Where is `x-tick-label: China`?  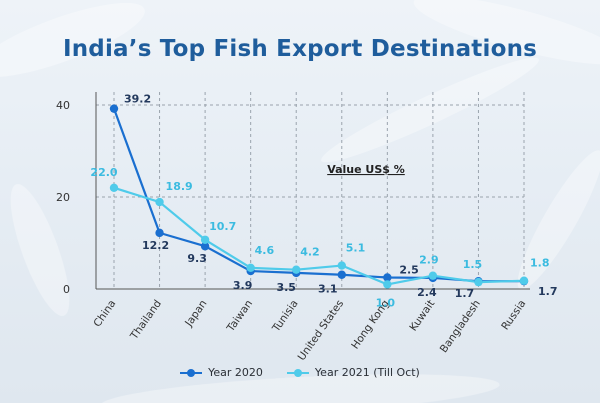
x-tick-label: China is located at coordinates (104, 313).